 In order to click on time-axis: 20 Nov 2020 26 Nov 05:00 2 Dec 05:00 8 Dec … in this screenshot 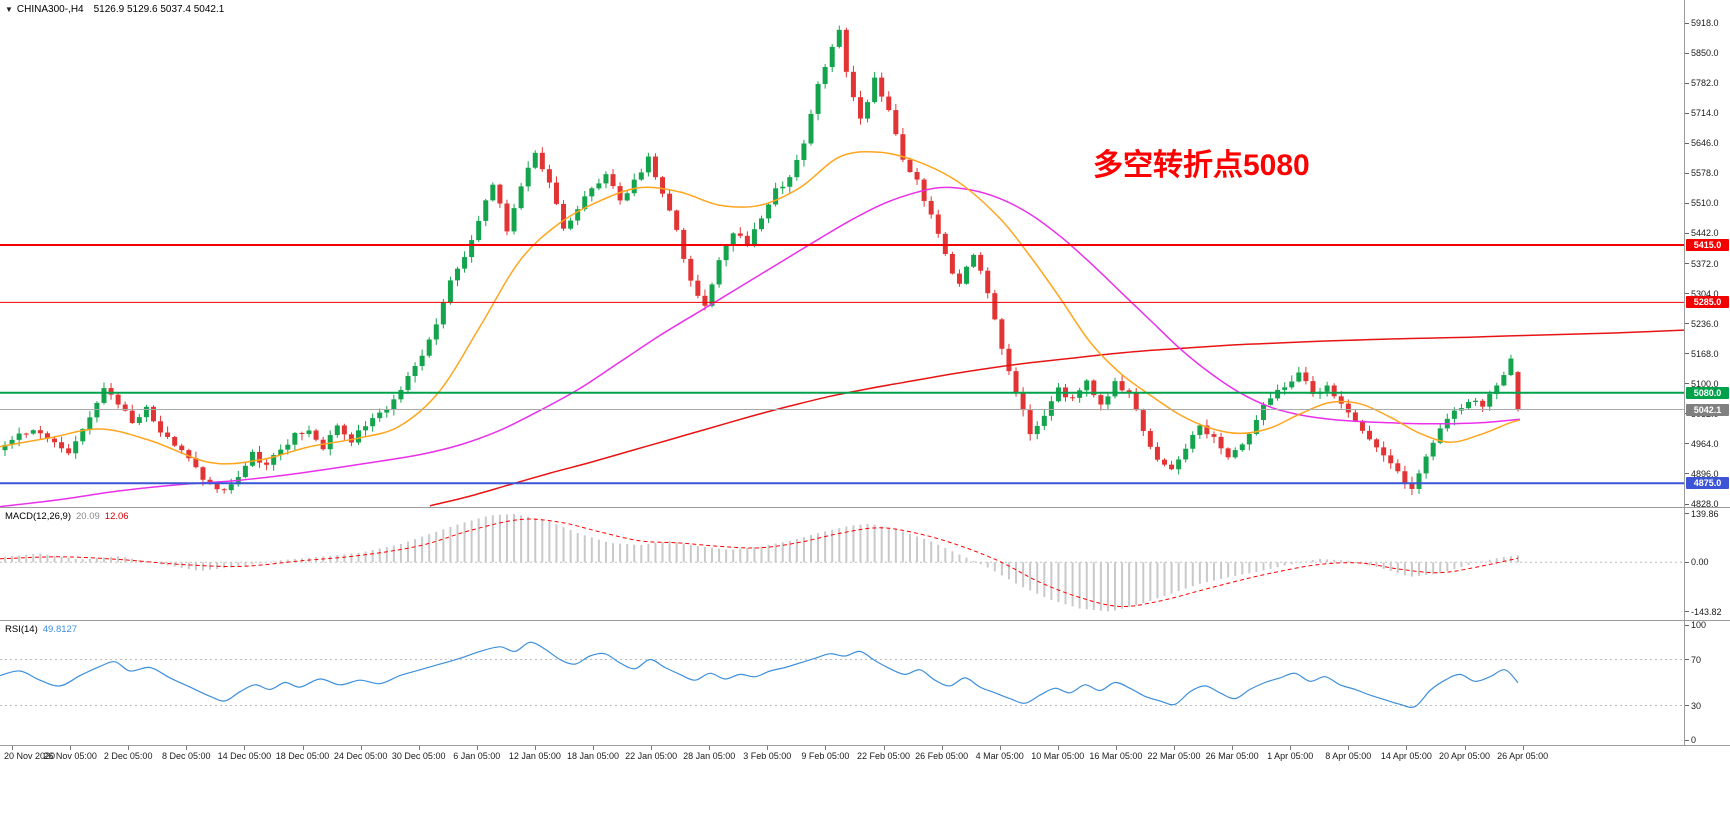, I will do `click(865, 757)`.